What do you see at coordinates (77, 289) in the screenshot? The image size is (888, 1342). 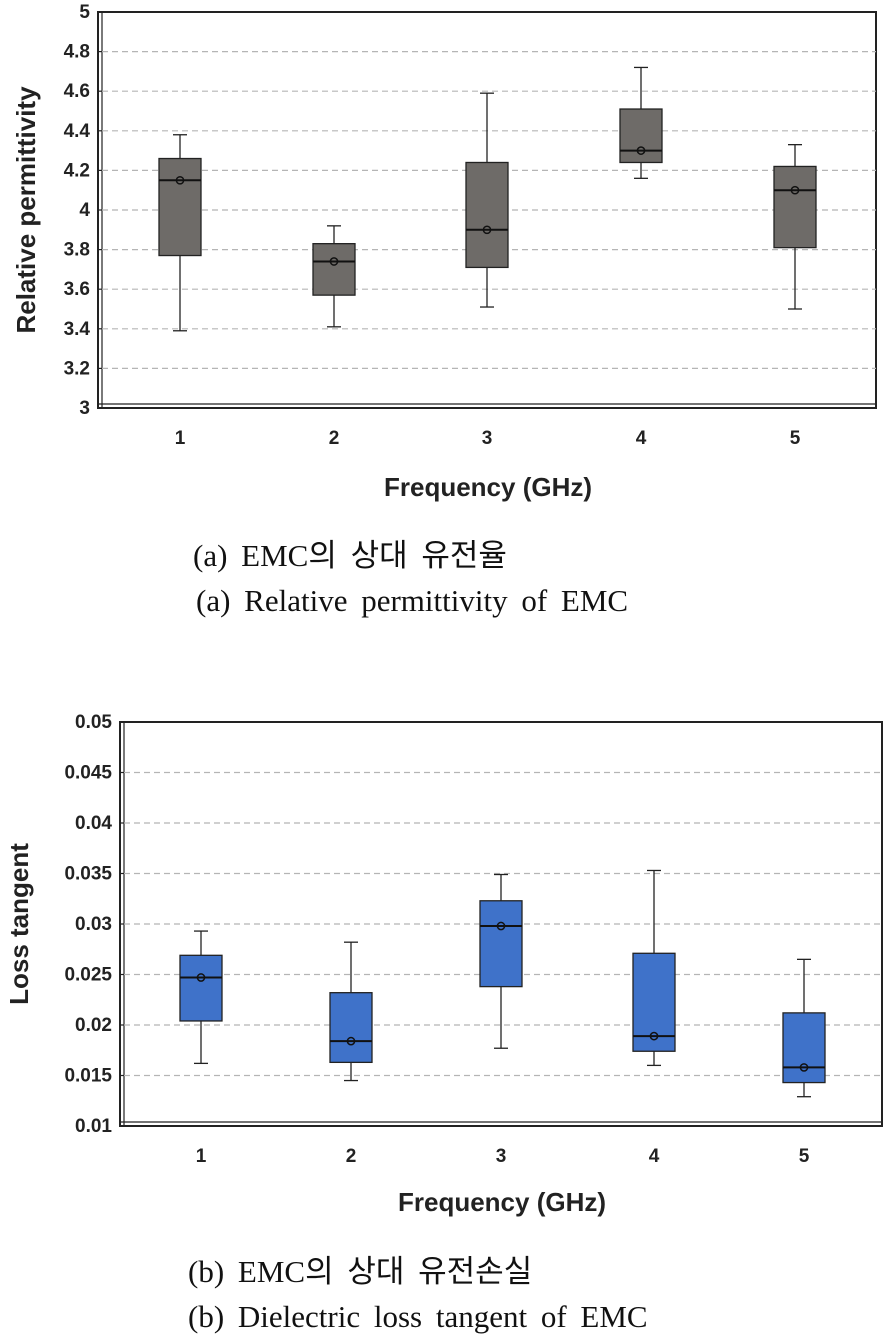 I see `y-tick-label: 3.6` at bounding box center [77, 289].